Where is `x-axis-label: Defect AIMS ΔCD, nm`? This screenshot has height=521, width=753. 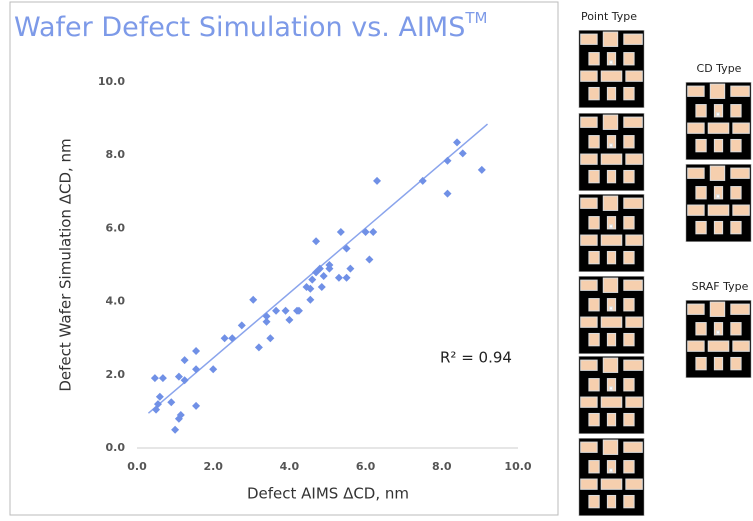
x-axis-label: Defect AIMS ΔCD, nm is located at coordinates (328, 494).